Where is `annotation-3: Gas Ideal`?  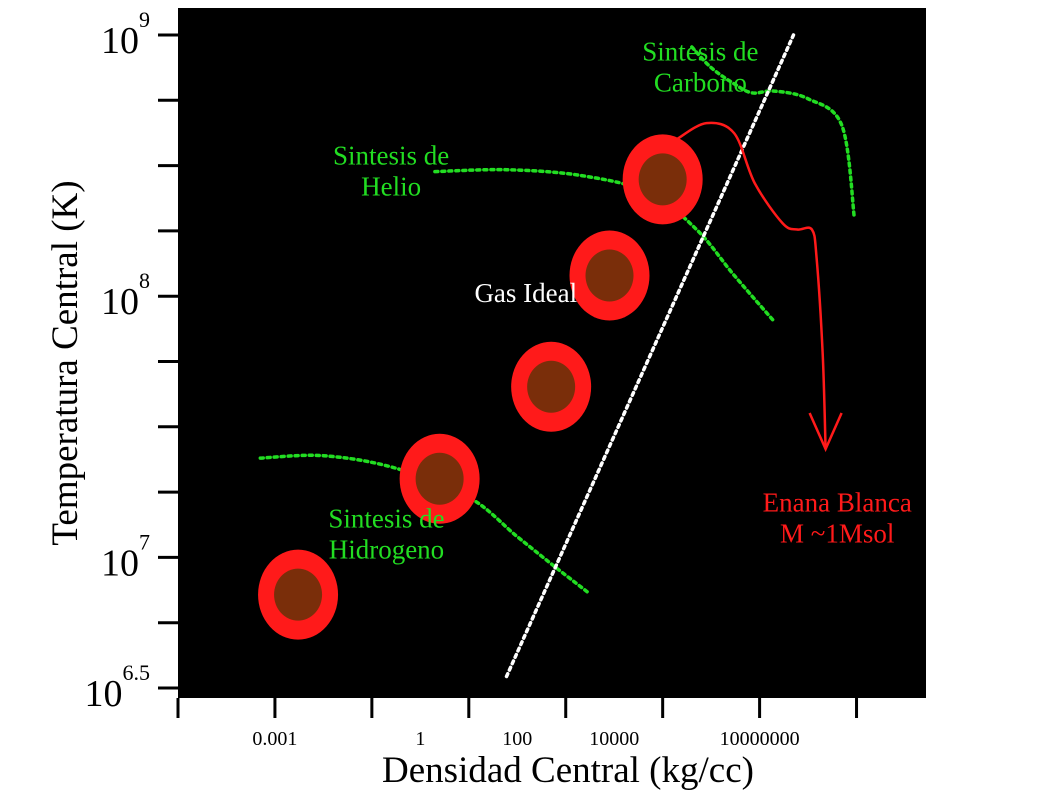 annotation-3: Gas Ideal is located at coordinates (525, 293).